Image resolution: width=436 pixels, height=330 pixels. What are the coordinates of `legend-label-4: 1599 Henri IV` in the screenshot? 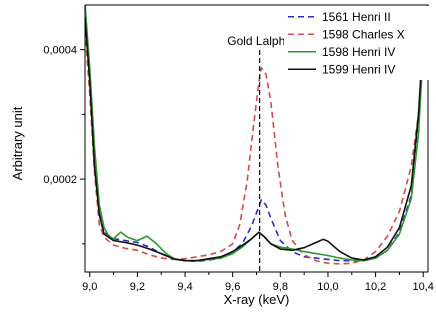 It's located at (358, 69).